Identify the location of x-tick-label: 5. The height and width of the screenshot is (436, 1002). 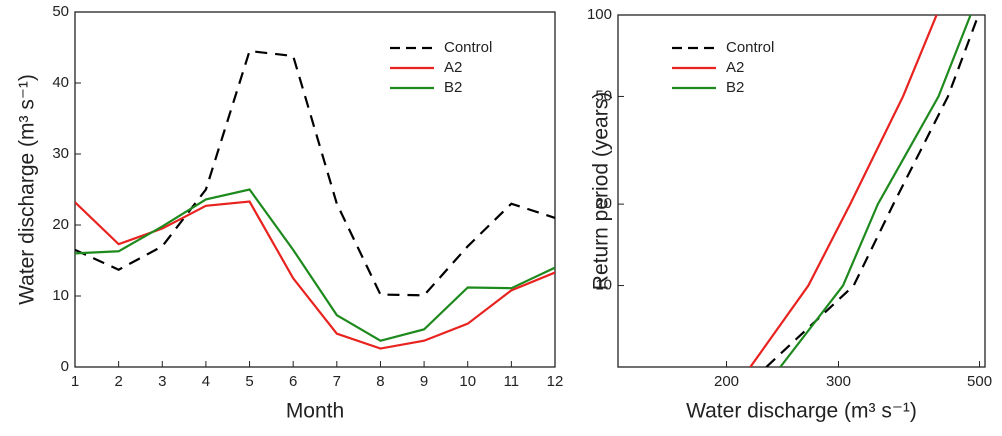
(249, 381).